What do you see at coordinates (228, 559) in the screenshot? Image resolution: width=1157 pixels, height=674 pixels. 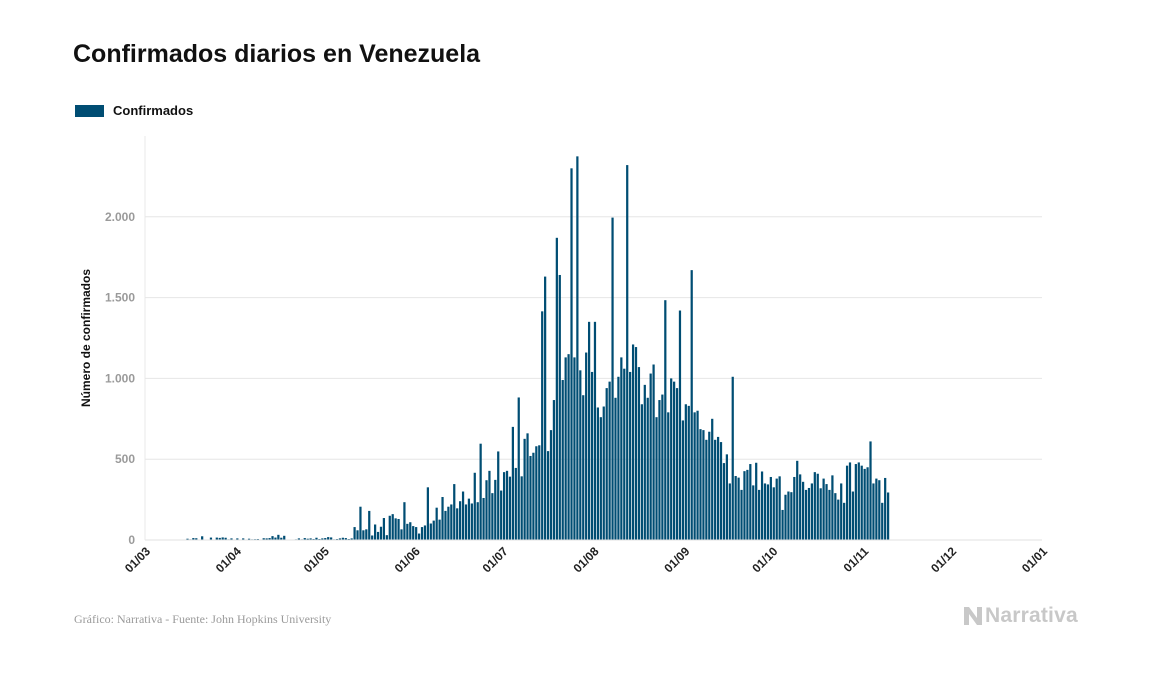 I see `x-tick-label: 01/04` at bounding box center [228, 559].